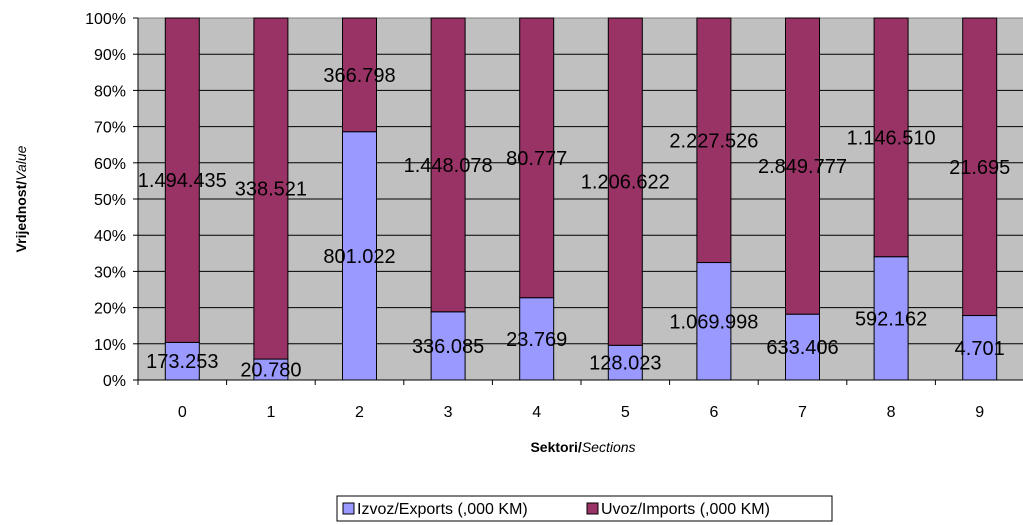 The image size is (1023, 525). I want to click on x-tick-label: 0, so click(182, 412).